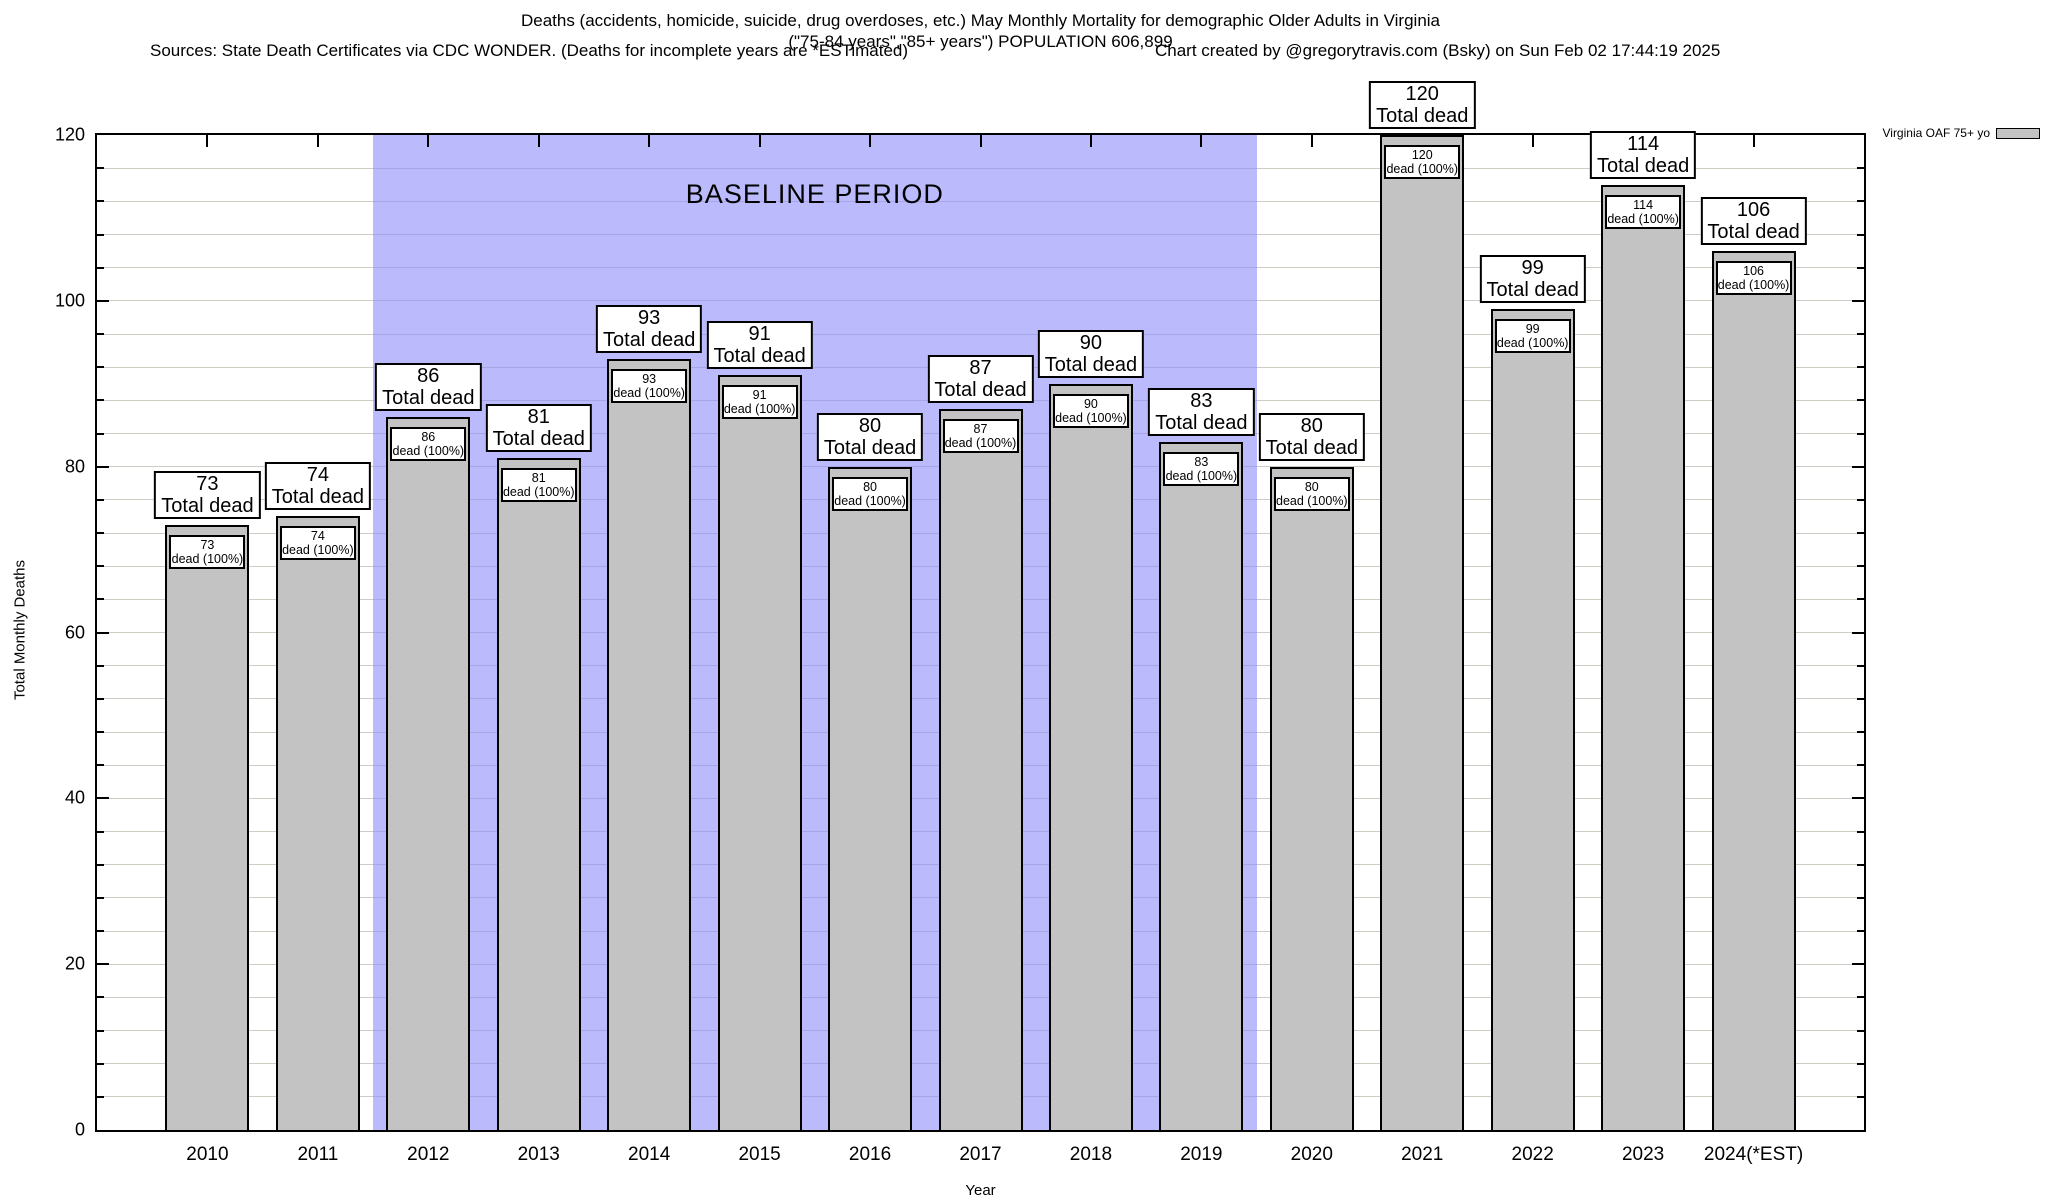  I want to click on bar-total-label: 80 Total dead, so click(870, 436).